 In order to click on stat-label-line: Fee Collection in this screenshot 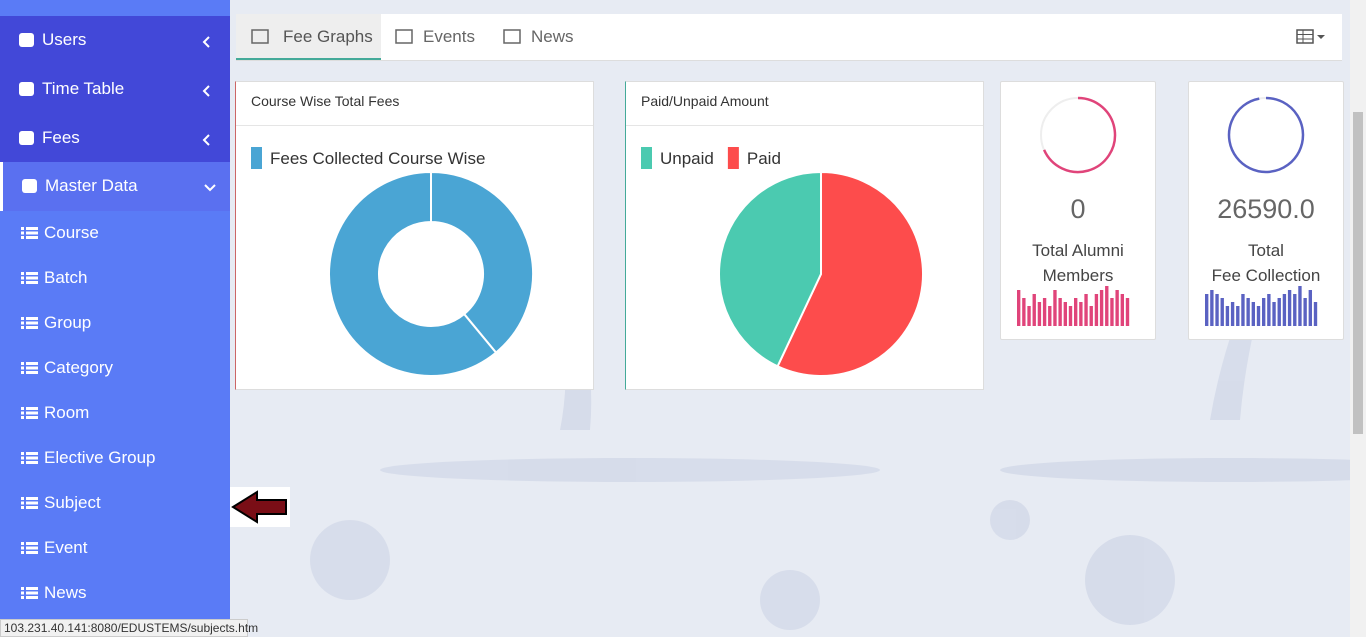, I will do `click(1266, 275)`.